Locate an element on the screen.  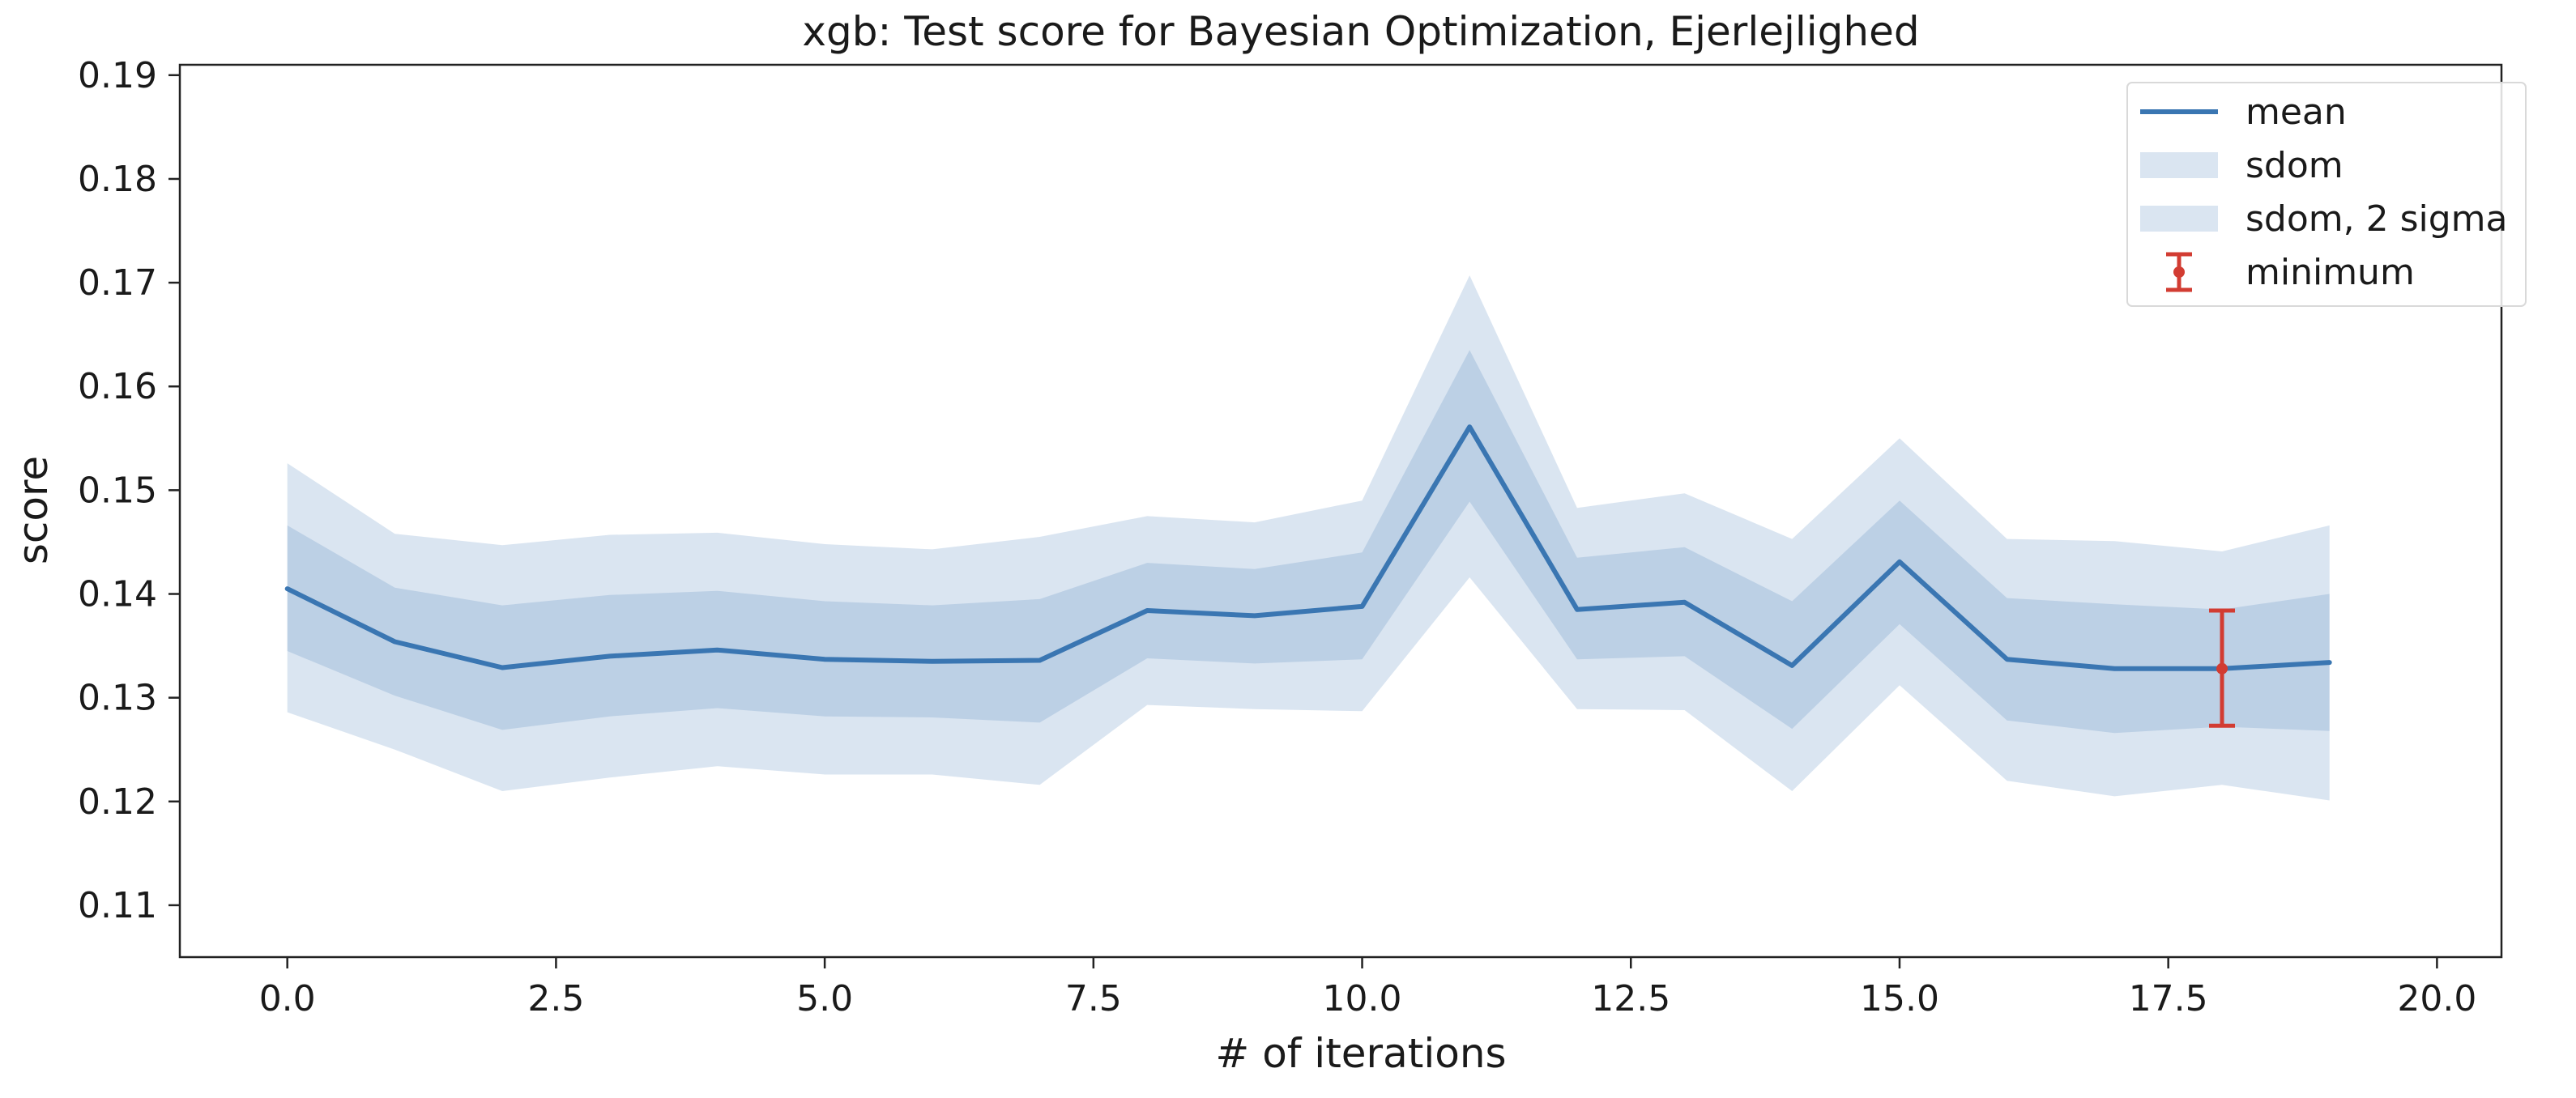
x-axis-ticks: 0.0 2.5 5.0 7.5 10.0 12.5 15.0 17.5 20.0 is located at coordinates (1367, 988).